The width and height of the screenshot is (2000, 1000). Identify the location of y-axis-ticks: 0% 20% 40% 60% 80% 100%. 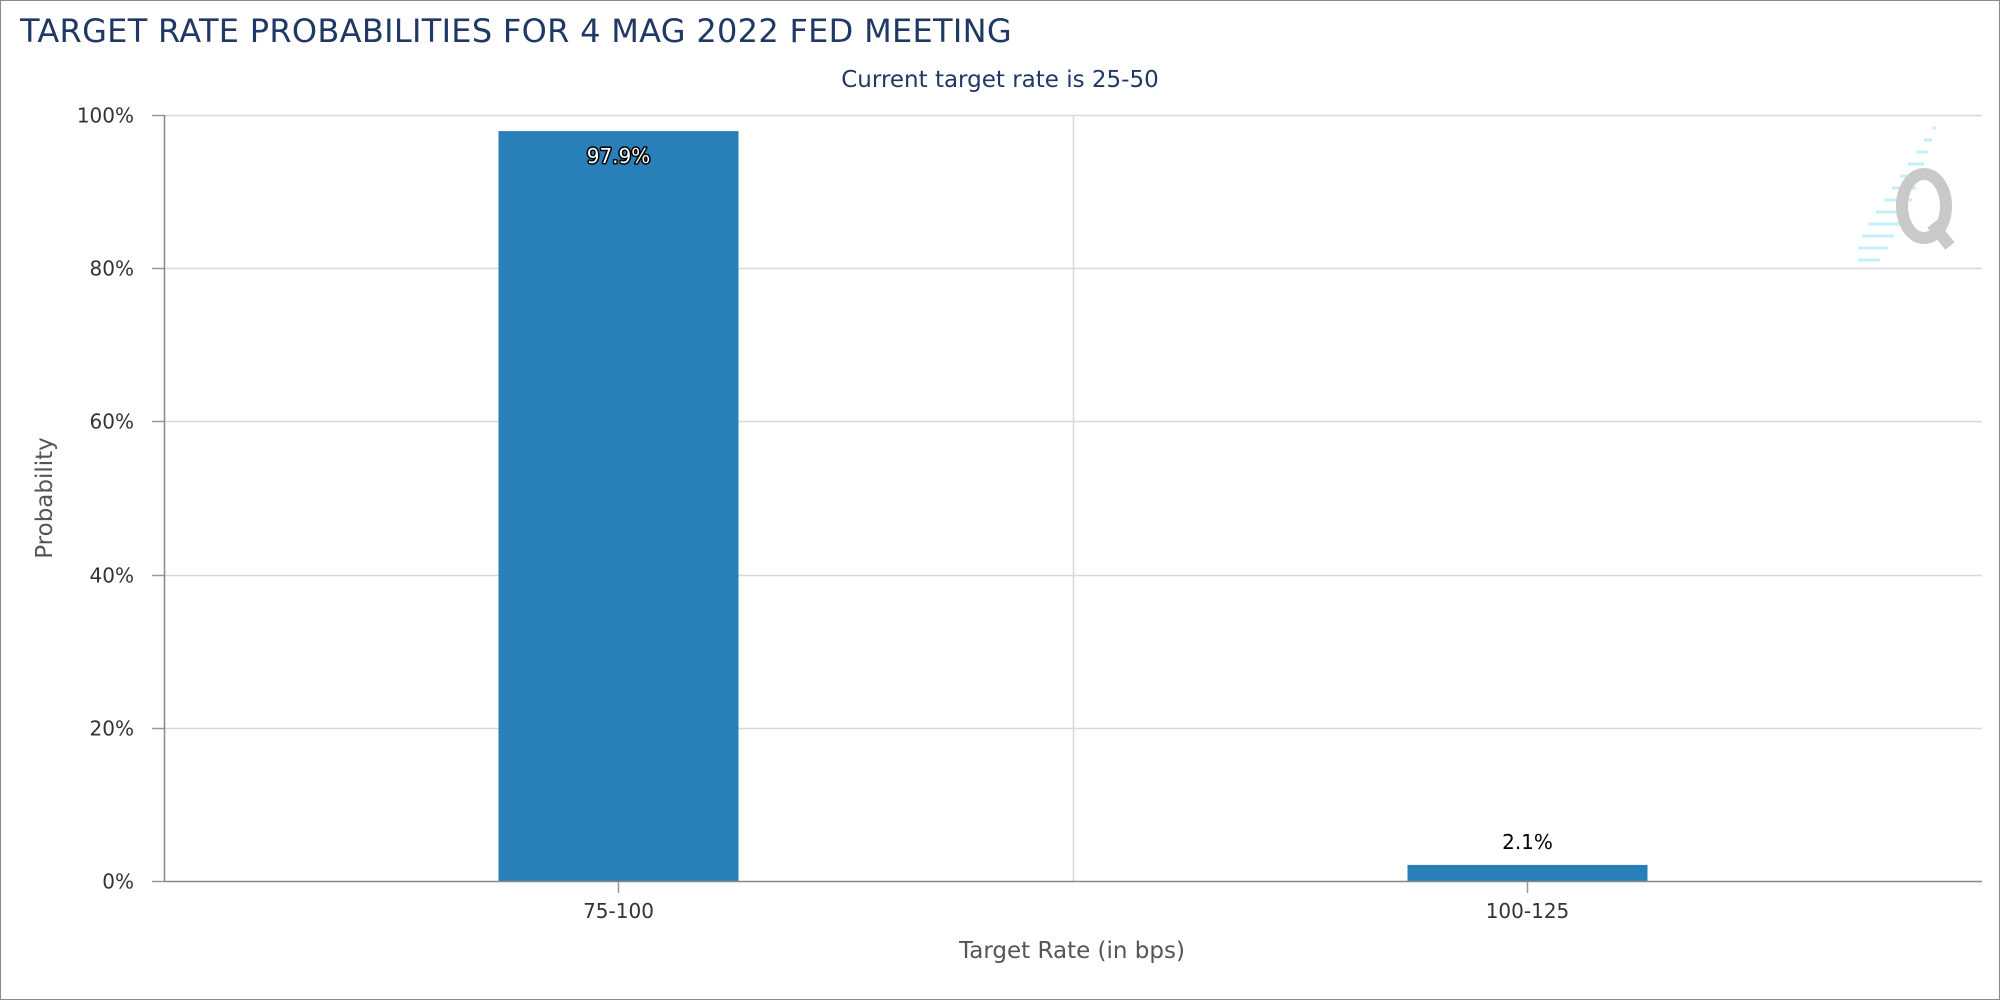
(105, 499).